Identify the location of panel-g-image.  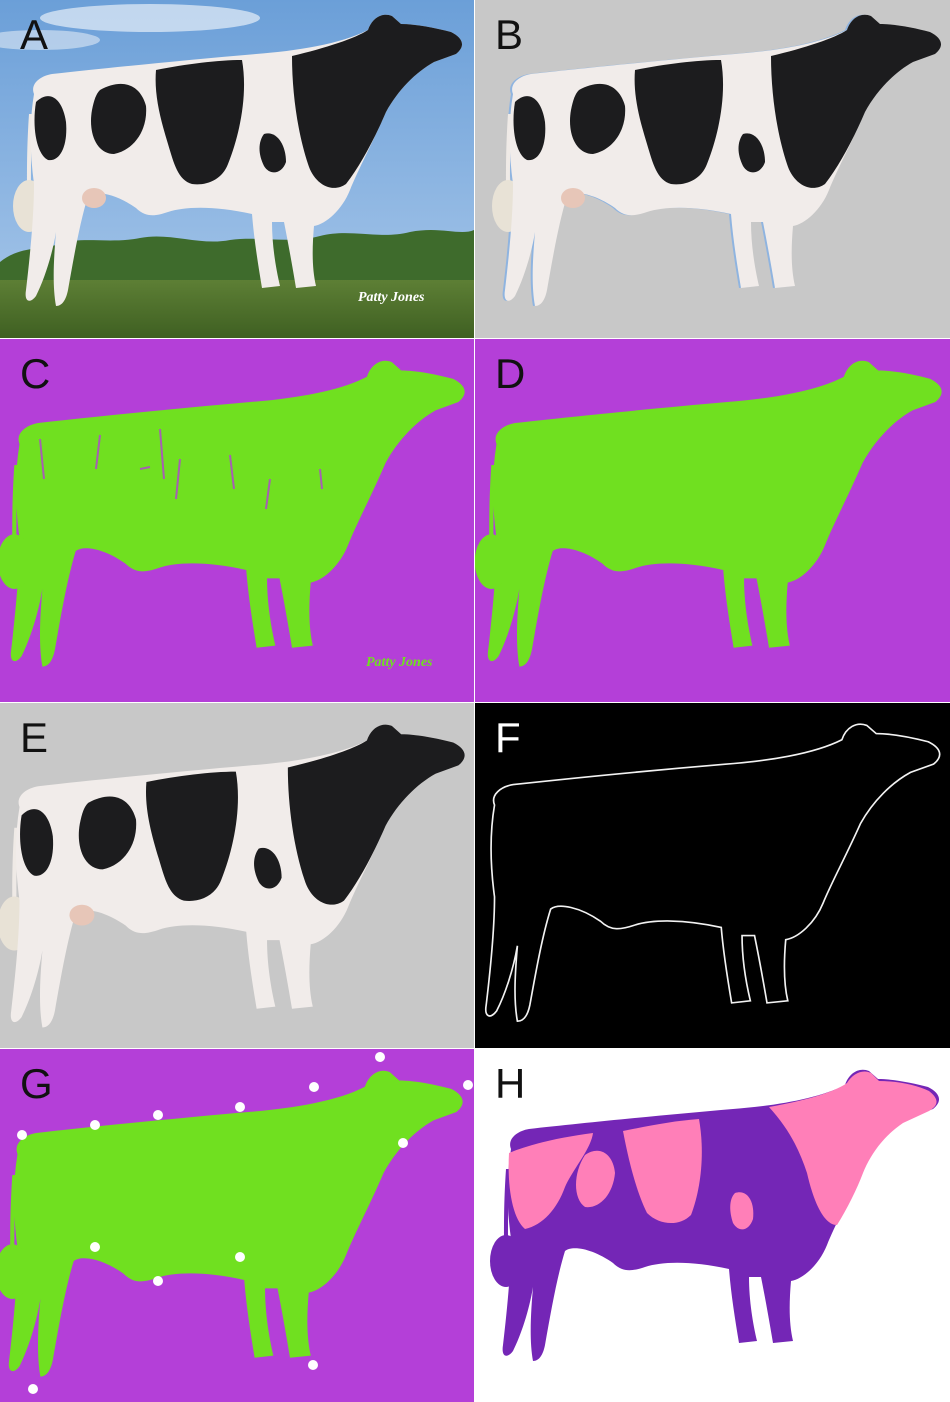
(237, 1225).